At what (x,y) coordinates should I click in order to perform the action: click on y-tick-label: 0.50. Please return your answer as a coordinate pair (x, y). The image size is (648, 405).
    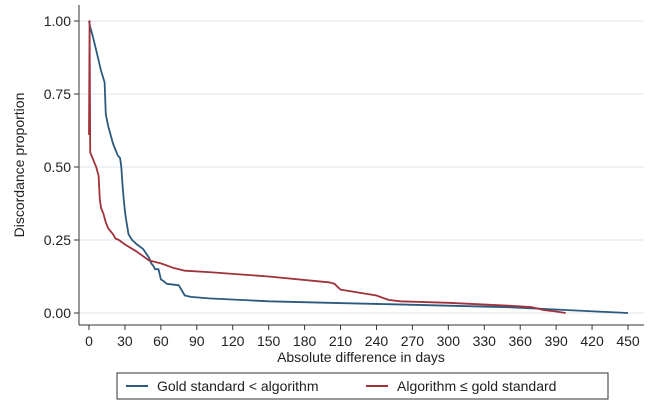
    Looking at the image, I should click on (57, 167).